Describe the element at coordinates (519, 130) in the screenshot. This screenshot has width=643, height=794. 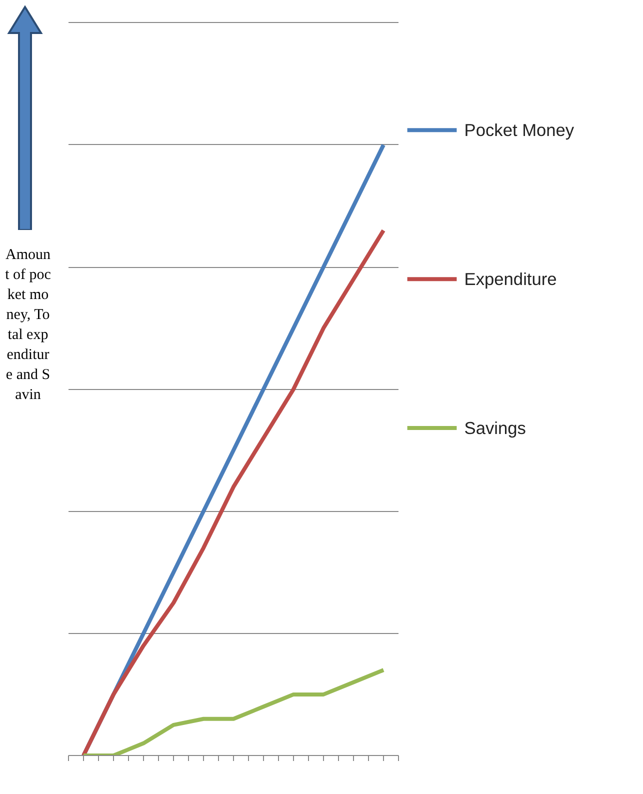
I see `legend-label: Pocket Money` at that location.